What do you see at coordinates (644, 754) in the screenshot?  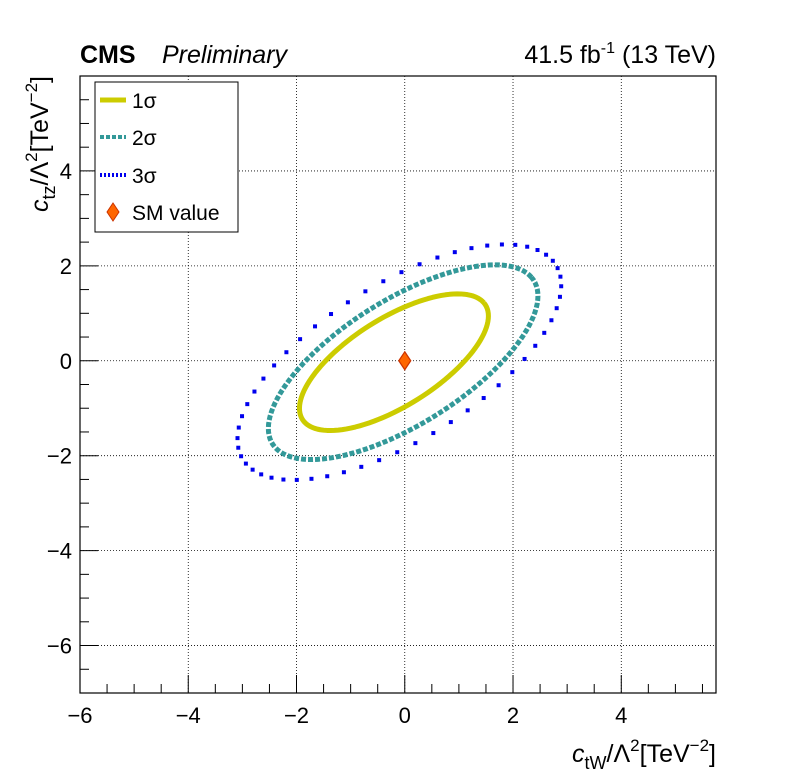 I see `x-axis-title: ctW/Λ2[TeV−2]` at bounding box center [644, 754].